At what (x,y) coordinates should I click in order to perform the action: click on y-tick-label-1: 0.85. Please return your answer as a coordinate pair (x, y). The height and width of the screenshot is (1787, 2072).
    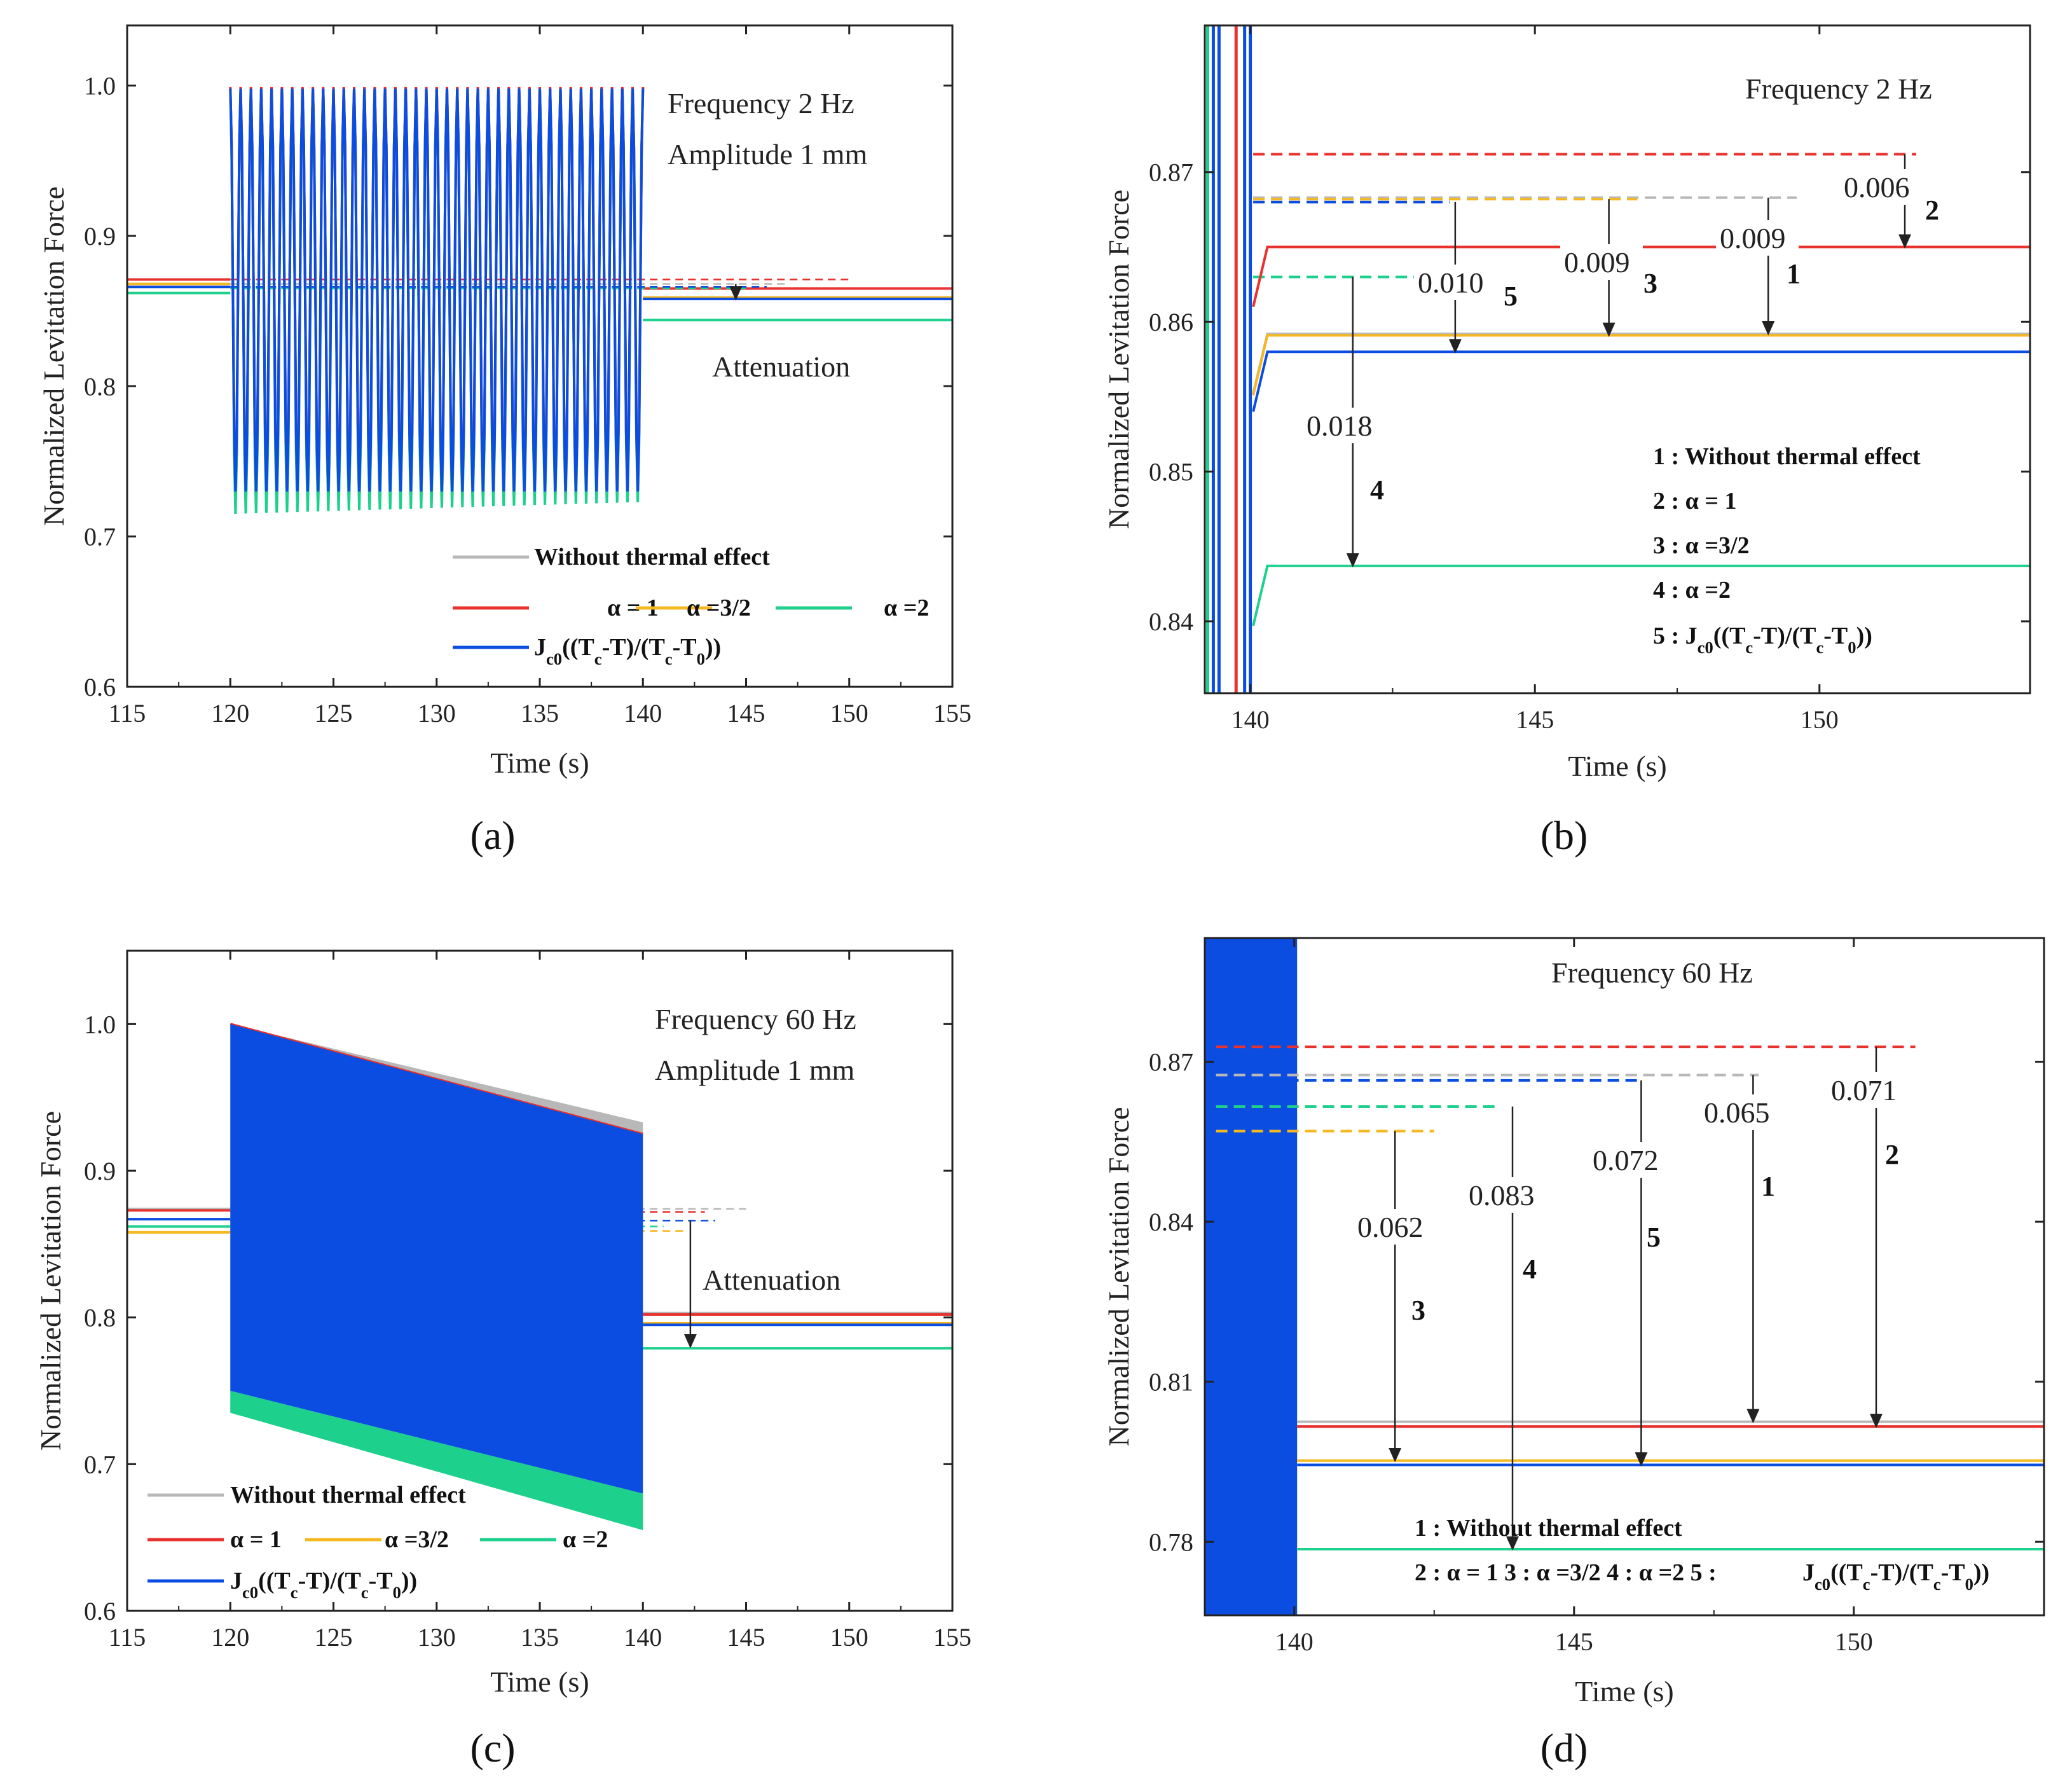
    Looking at the image, I should click on (1171, 472).